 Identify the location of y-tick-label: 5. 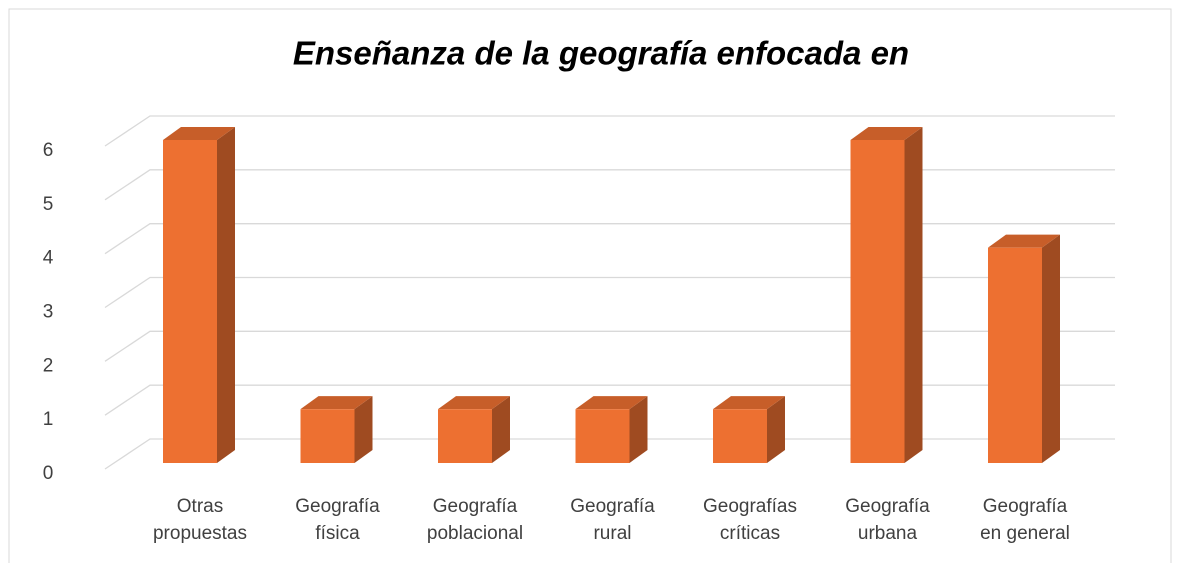
(48, 204).